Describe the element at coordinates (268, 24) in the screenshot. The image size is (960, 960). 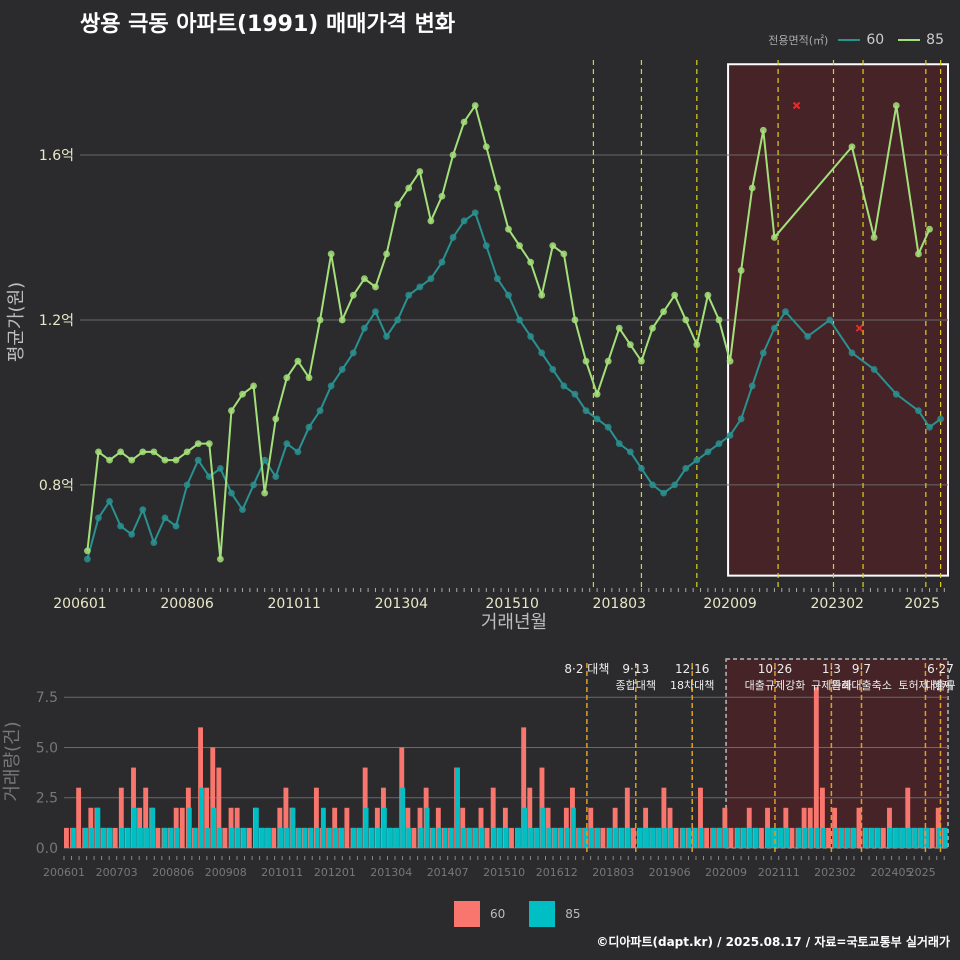
I see `chart-title: 쌍용 극동 아파트(1991) 매매가격 변화` at that location.